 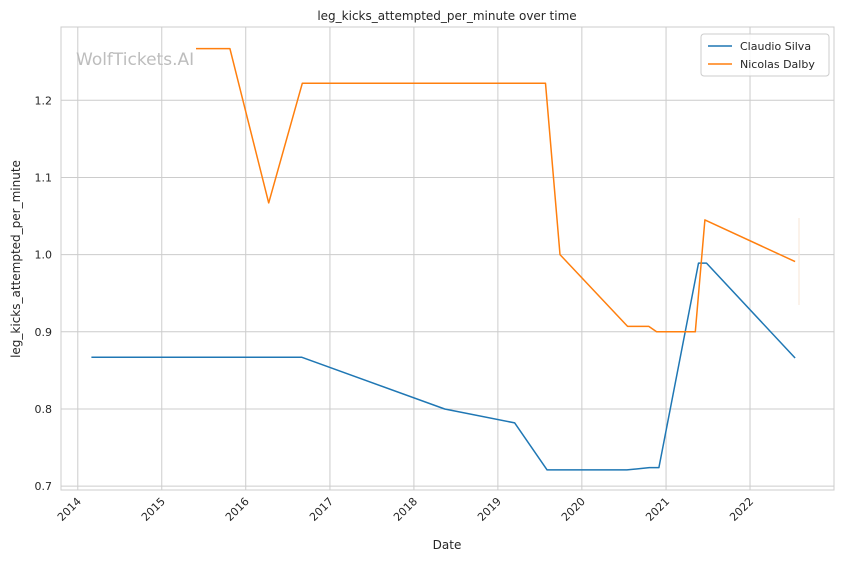 What do you see at coordinates (489, 509) in the screenshot?
I see `x-tick-label: 2019` at bounding box center [489, 509].